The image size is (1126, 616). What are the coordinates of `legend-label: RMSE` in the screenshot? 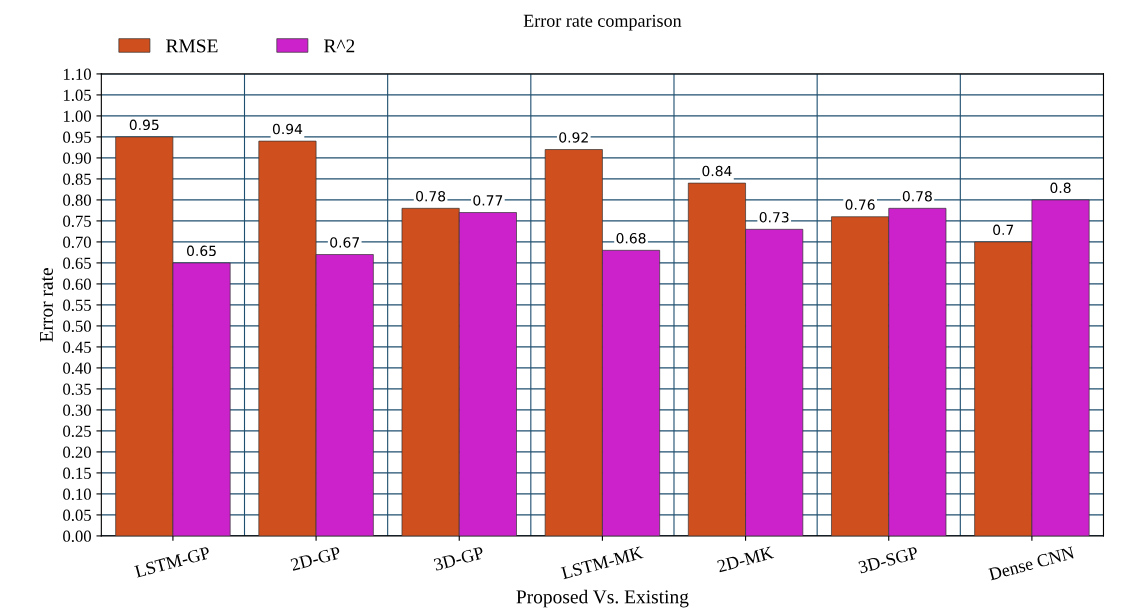 It's located at (192, 46).